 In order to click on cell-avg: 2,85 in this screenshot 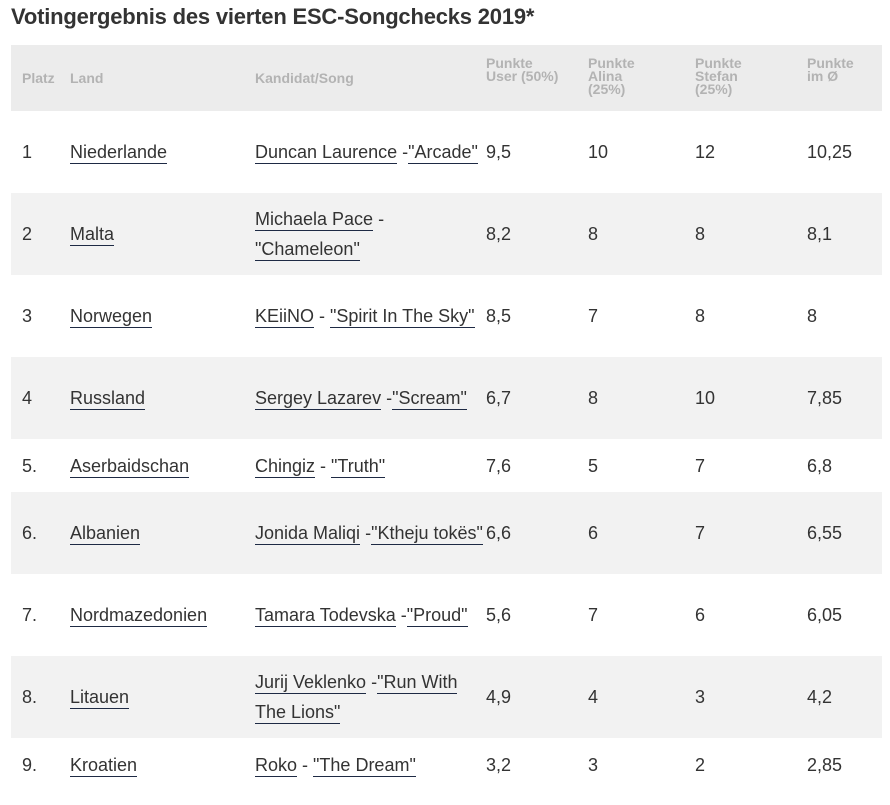, I will do `click(844, 764)`.